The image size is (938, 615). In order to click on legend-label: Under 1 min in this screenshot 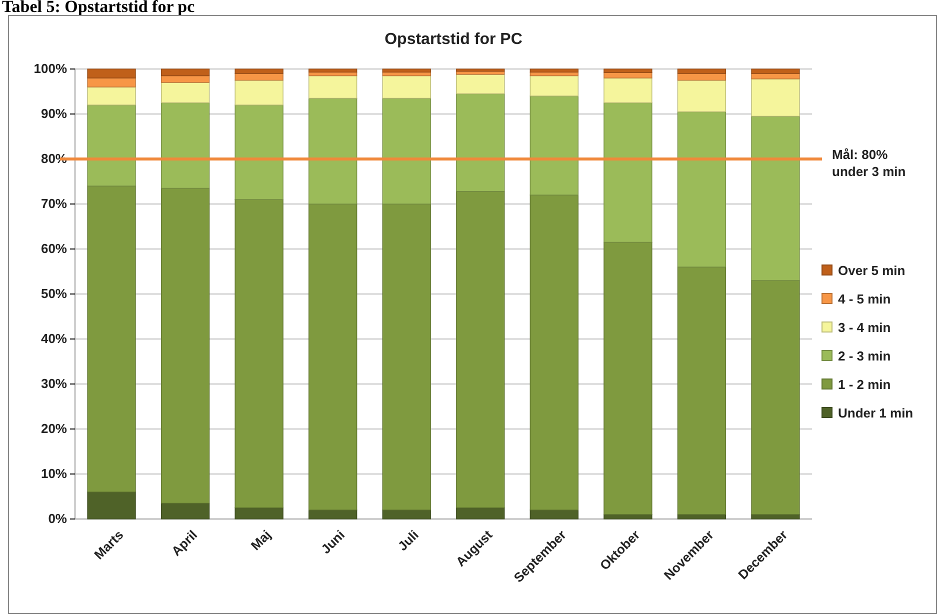, I will do `click(876, 413)`.